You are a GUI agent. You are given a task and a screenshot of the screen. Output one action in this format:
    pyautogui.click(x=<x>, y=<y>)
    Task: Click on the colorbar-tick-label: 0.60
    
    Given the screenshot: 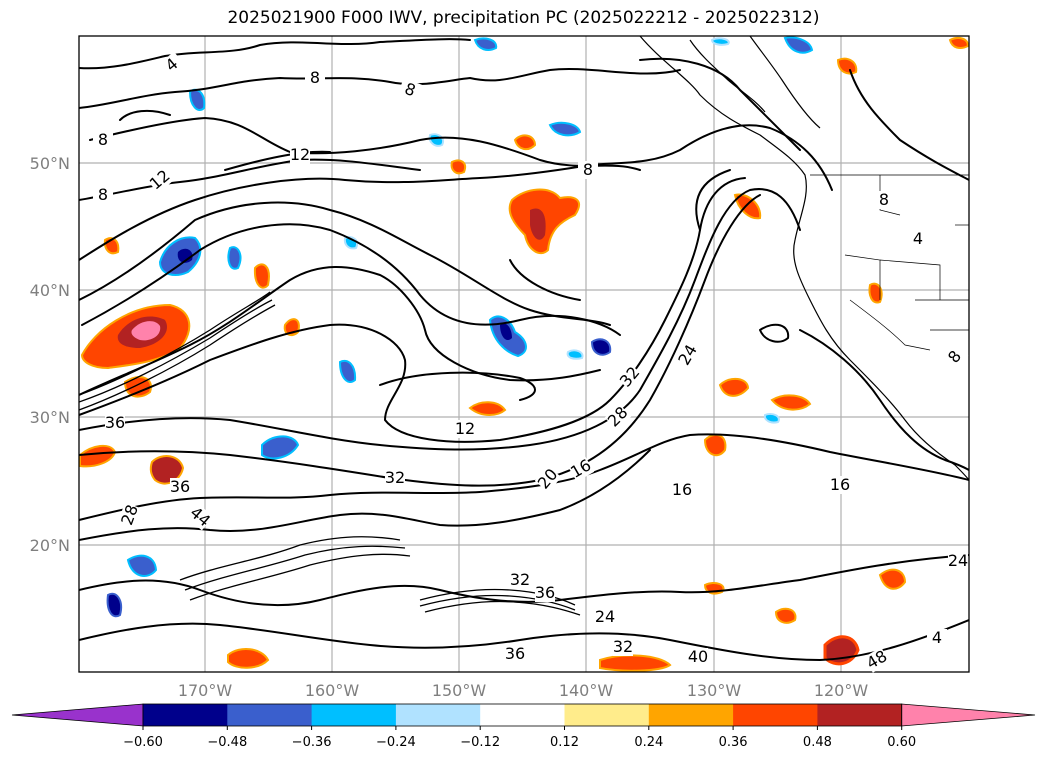 What is the action you would take?
    pyautogui.click(x=901, y=742)
    